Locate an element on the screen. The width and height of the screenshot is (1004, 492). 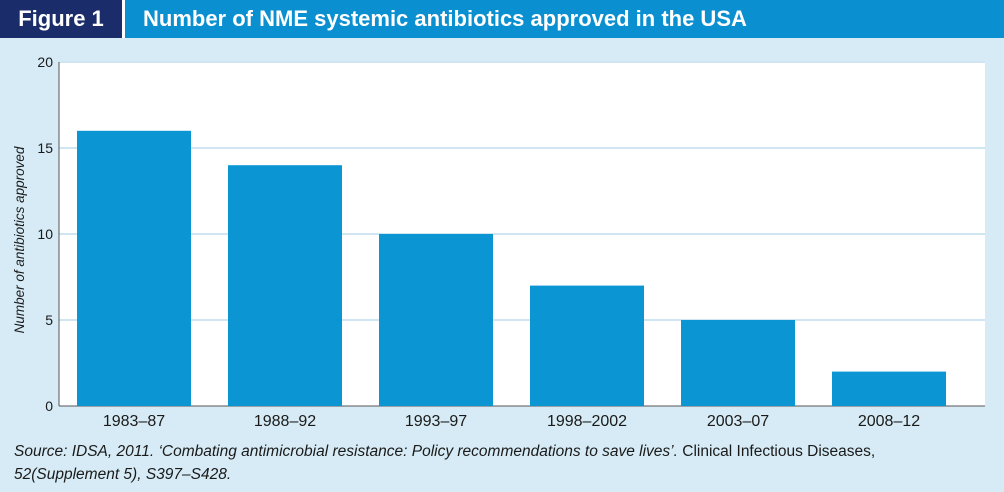
x-tick-label: 2003–07 is located at coordinates (738, 421).